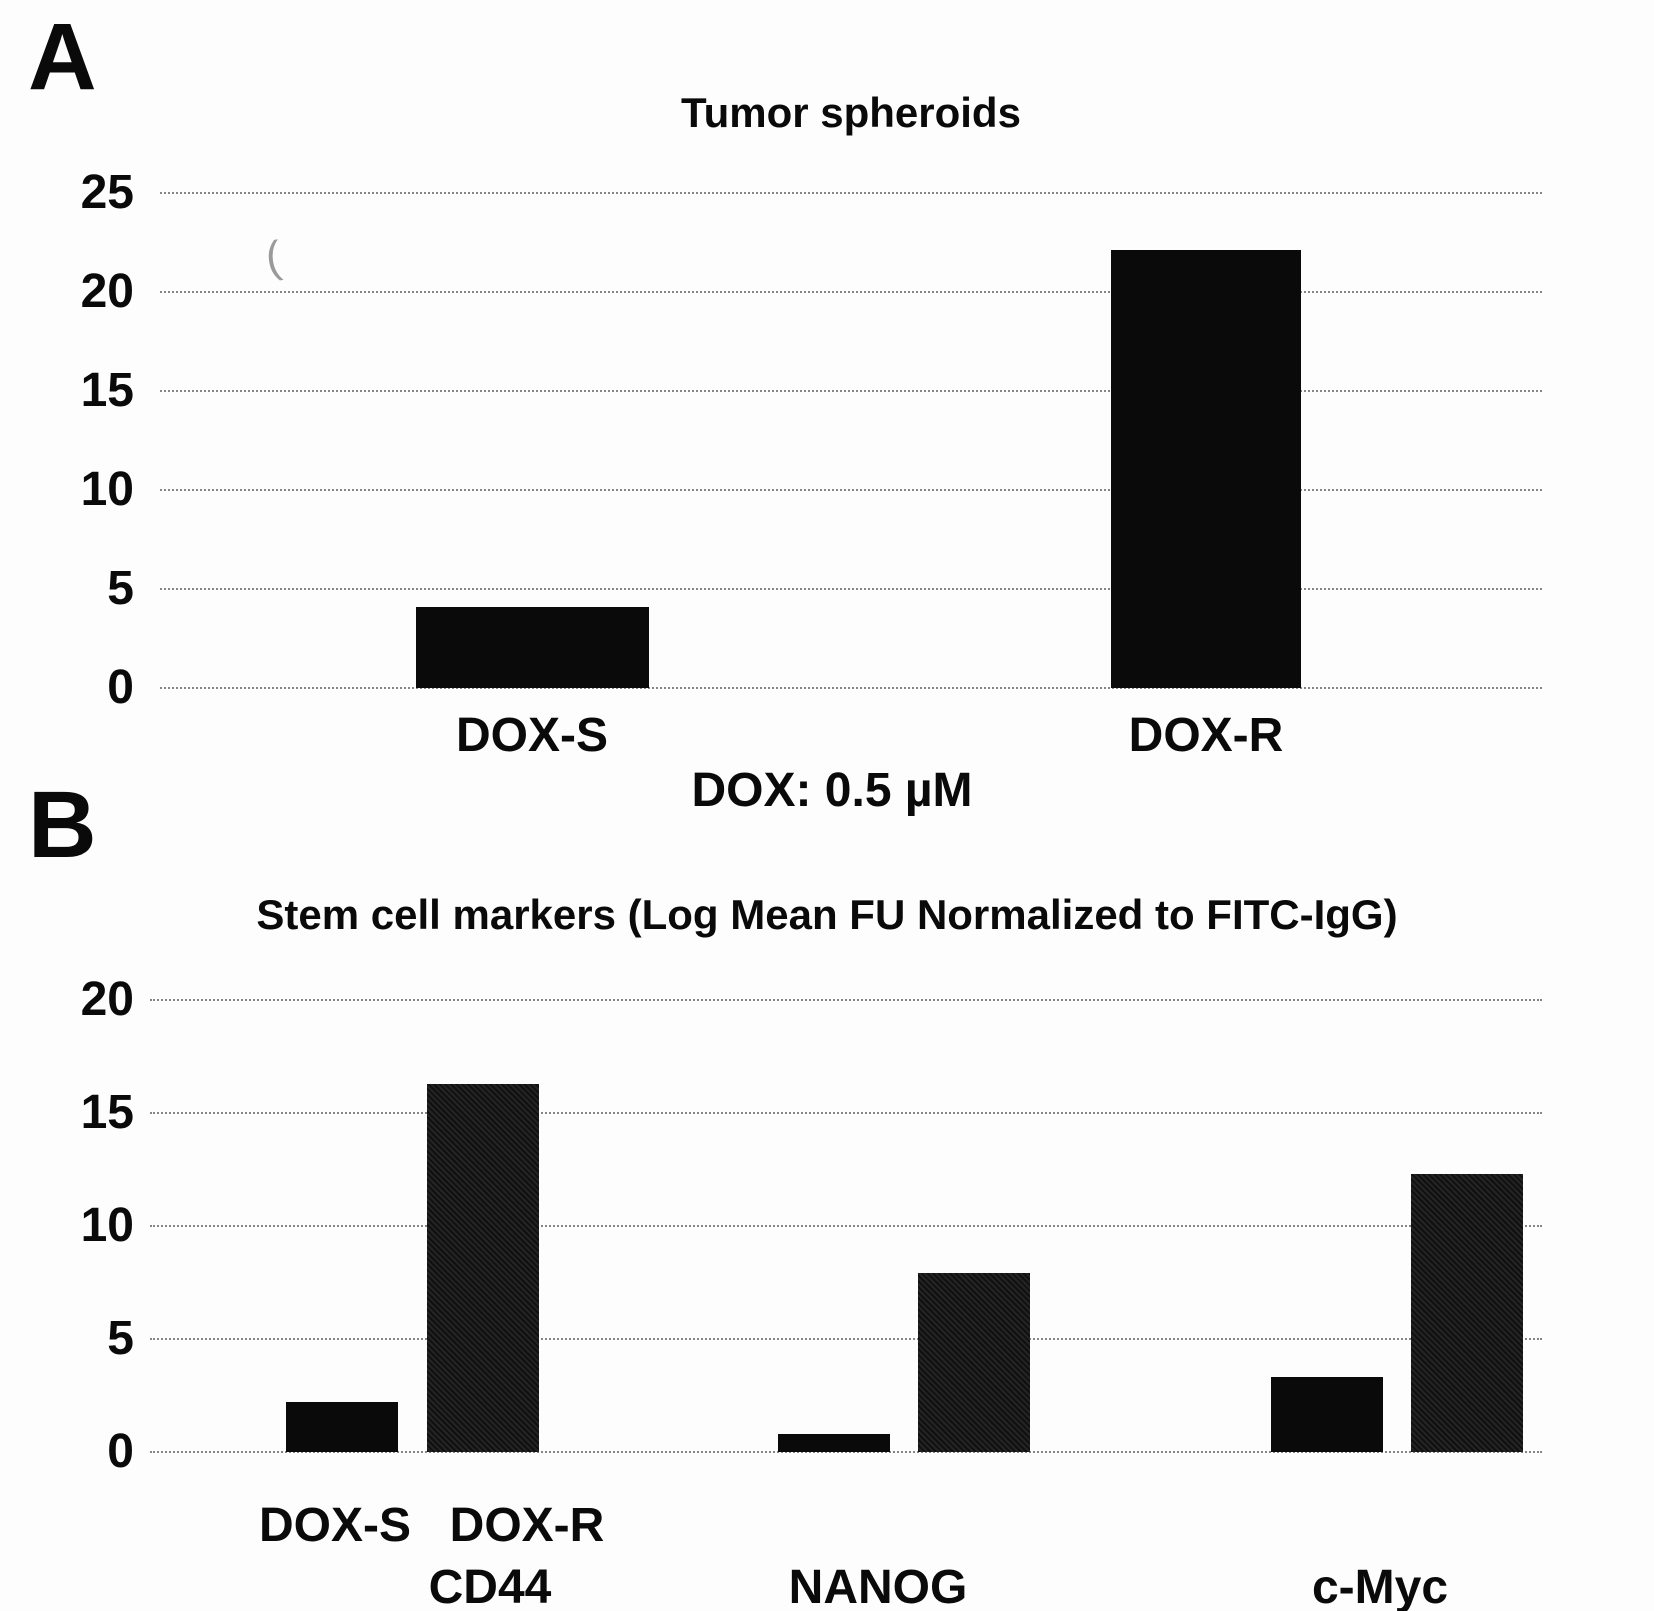 The height and width of the screenshot is (1611, 1654). Describe the element at coordinates (120, 1451) in the screenshot. I see `y-tick-label-b-0: 0` at that location.